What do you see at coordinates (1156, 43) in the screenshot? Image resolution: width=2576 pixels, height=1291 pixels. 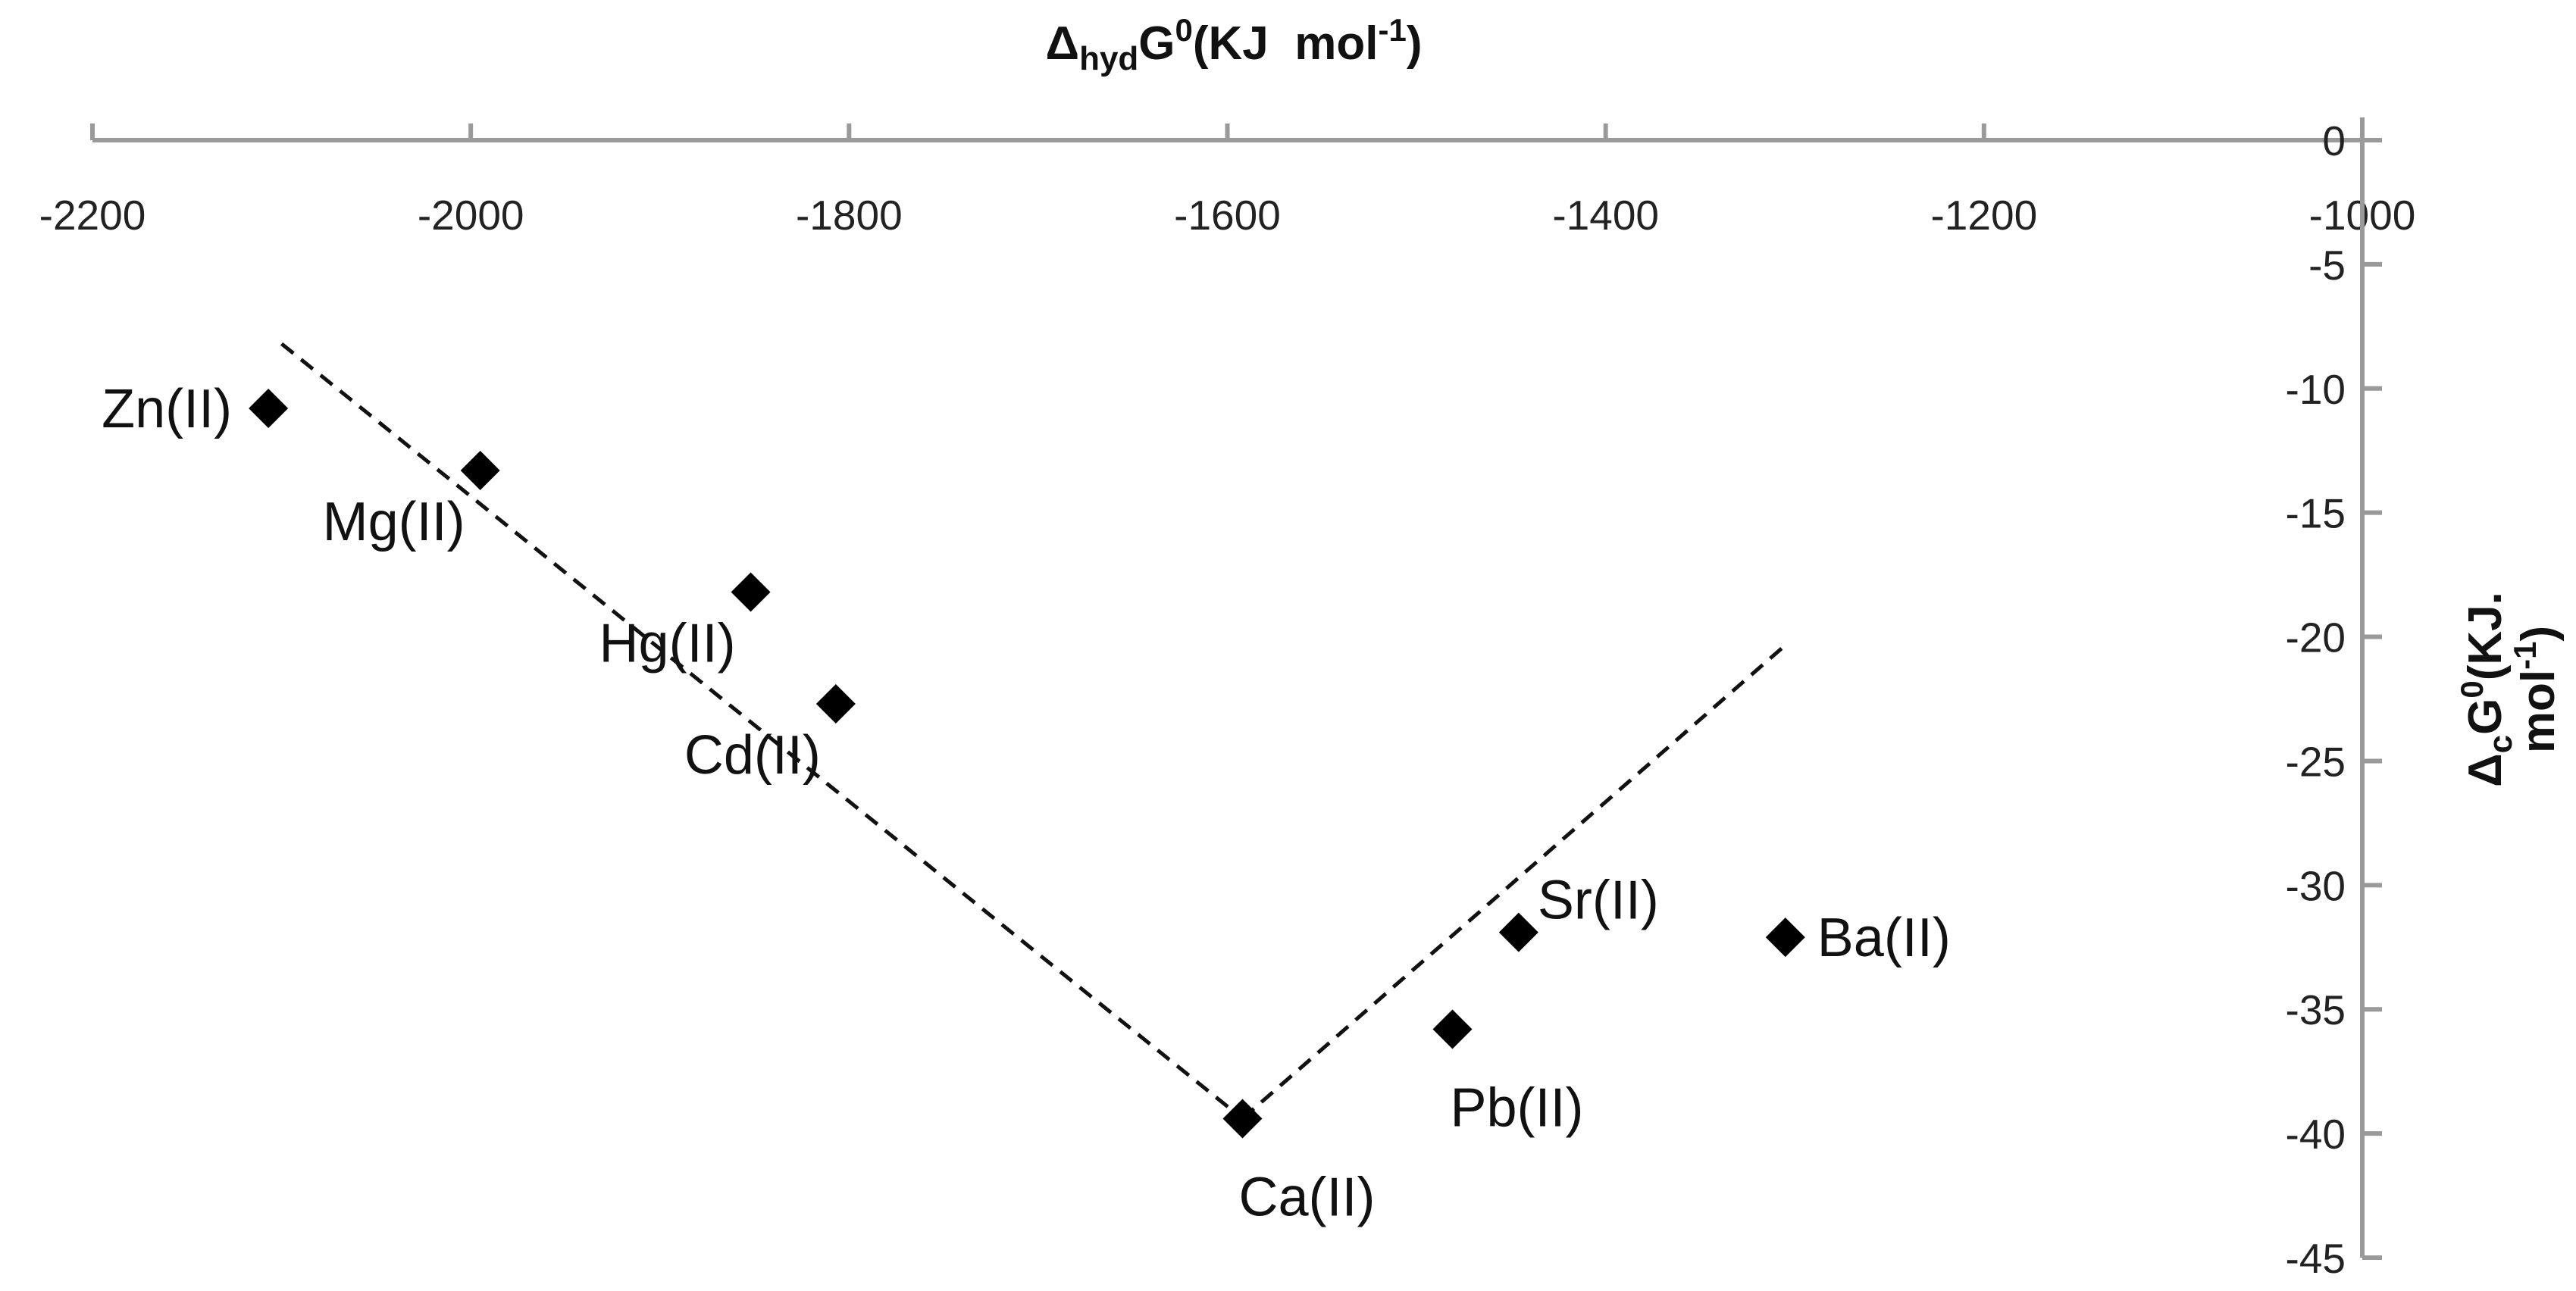 I see `x-title-g: G` at bounding box center [1156, 43].